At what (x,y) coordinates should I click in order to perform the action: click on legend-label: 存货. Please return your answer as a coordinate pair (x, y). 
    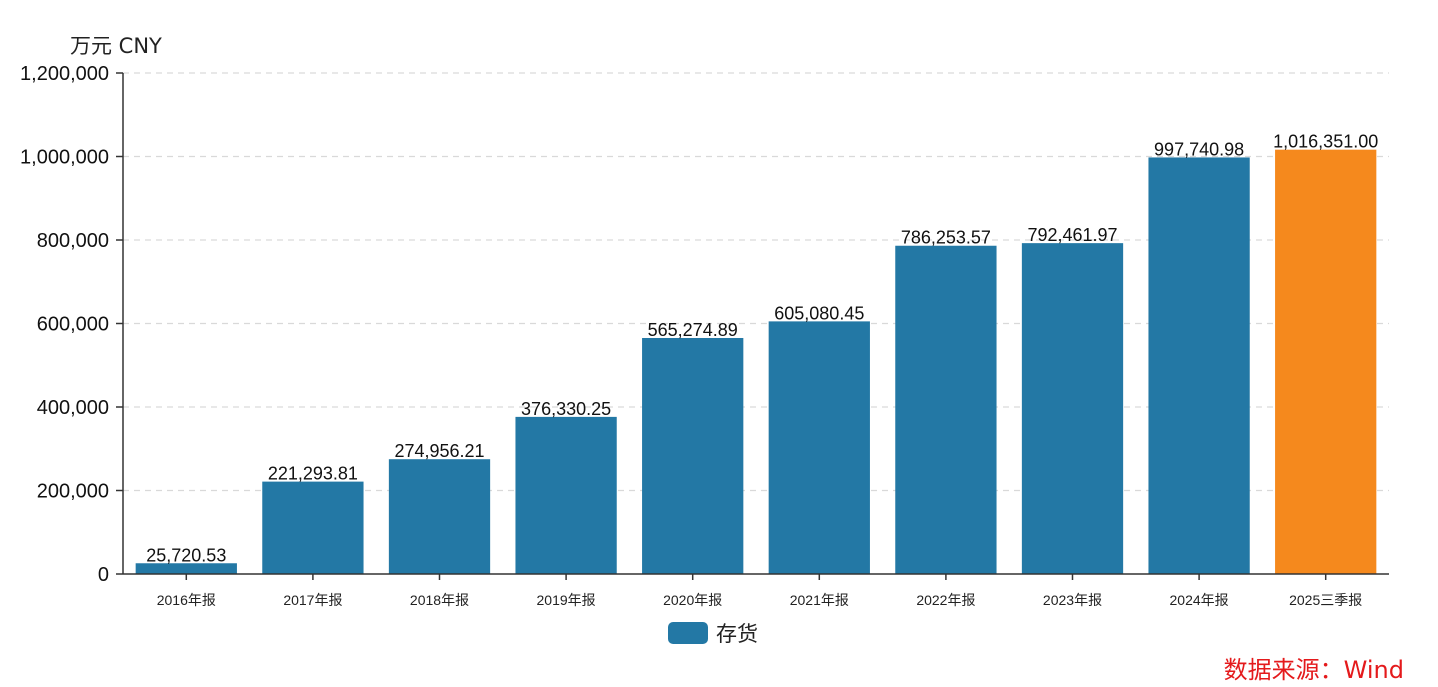
    Looking at the image, I should click on (737, 634).